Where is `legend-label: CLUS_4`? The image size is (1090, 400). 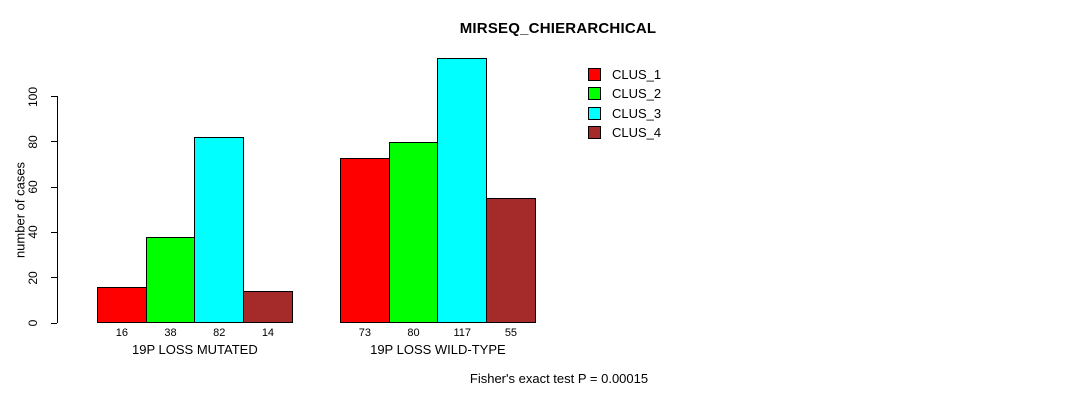
legend-label: CLUS_4 is located at coordinates (637, 132).